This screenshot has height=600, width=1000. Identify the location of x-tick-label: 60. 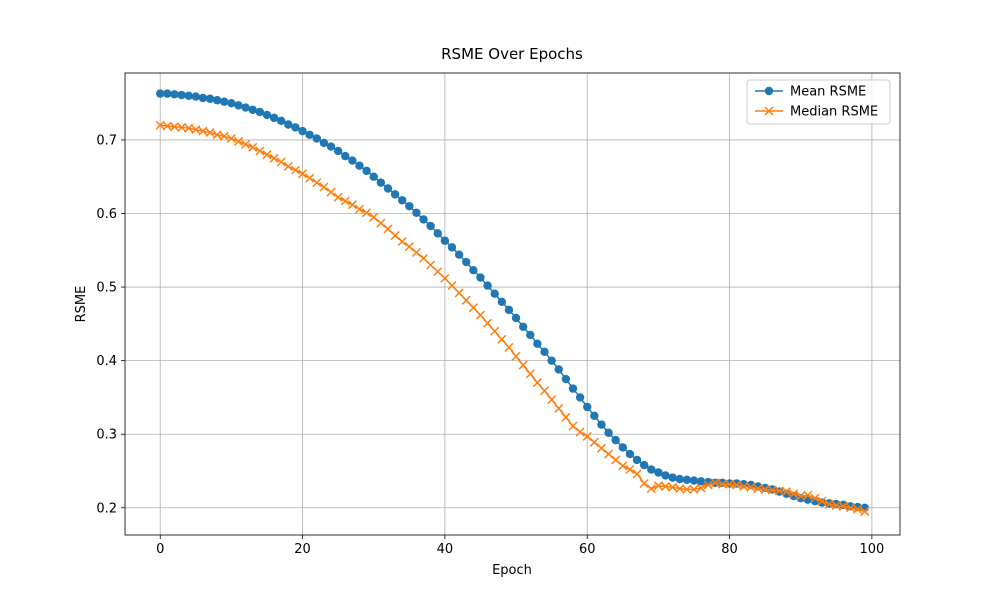
(587, 549).